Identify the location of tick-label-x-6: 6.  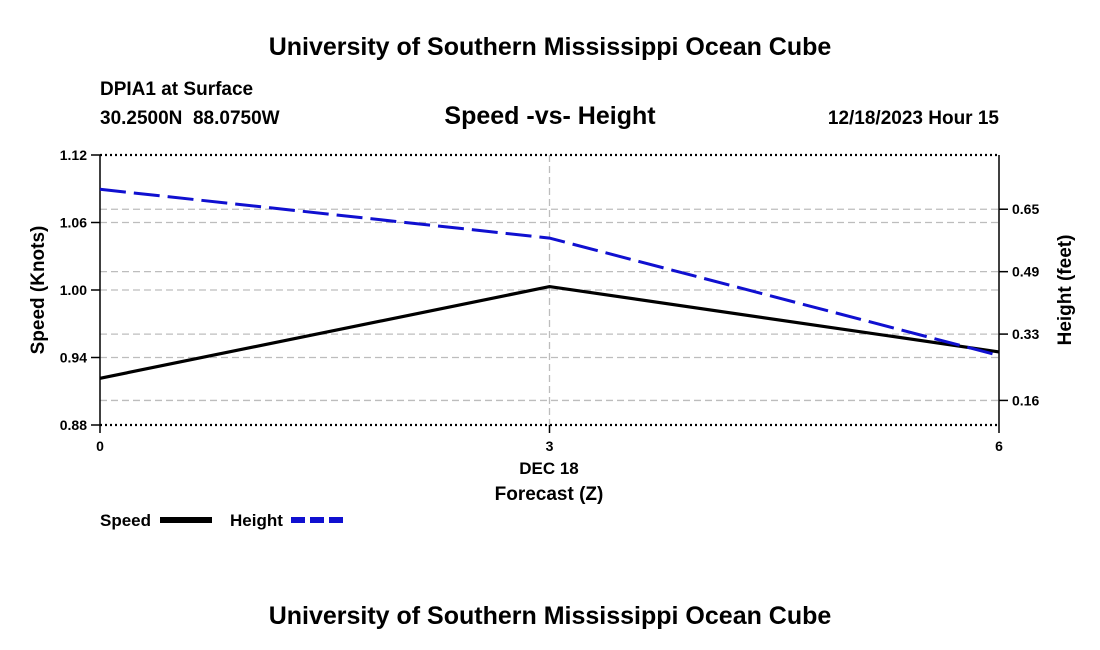
(999, 446).